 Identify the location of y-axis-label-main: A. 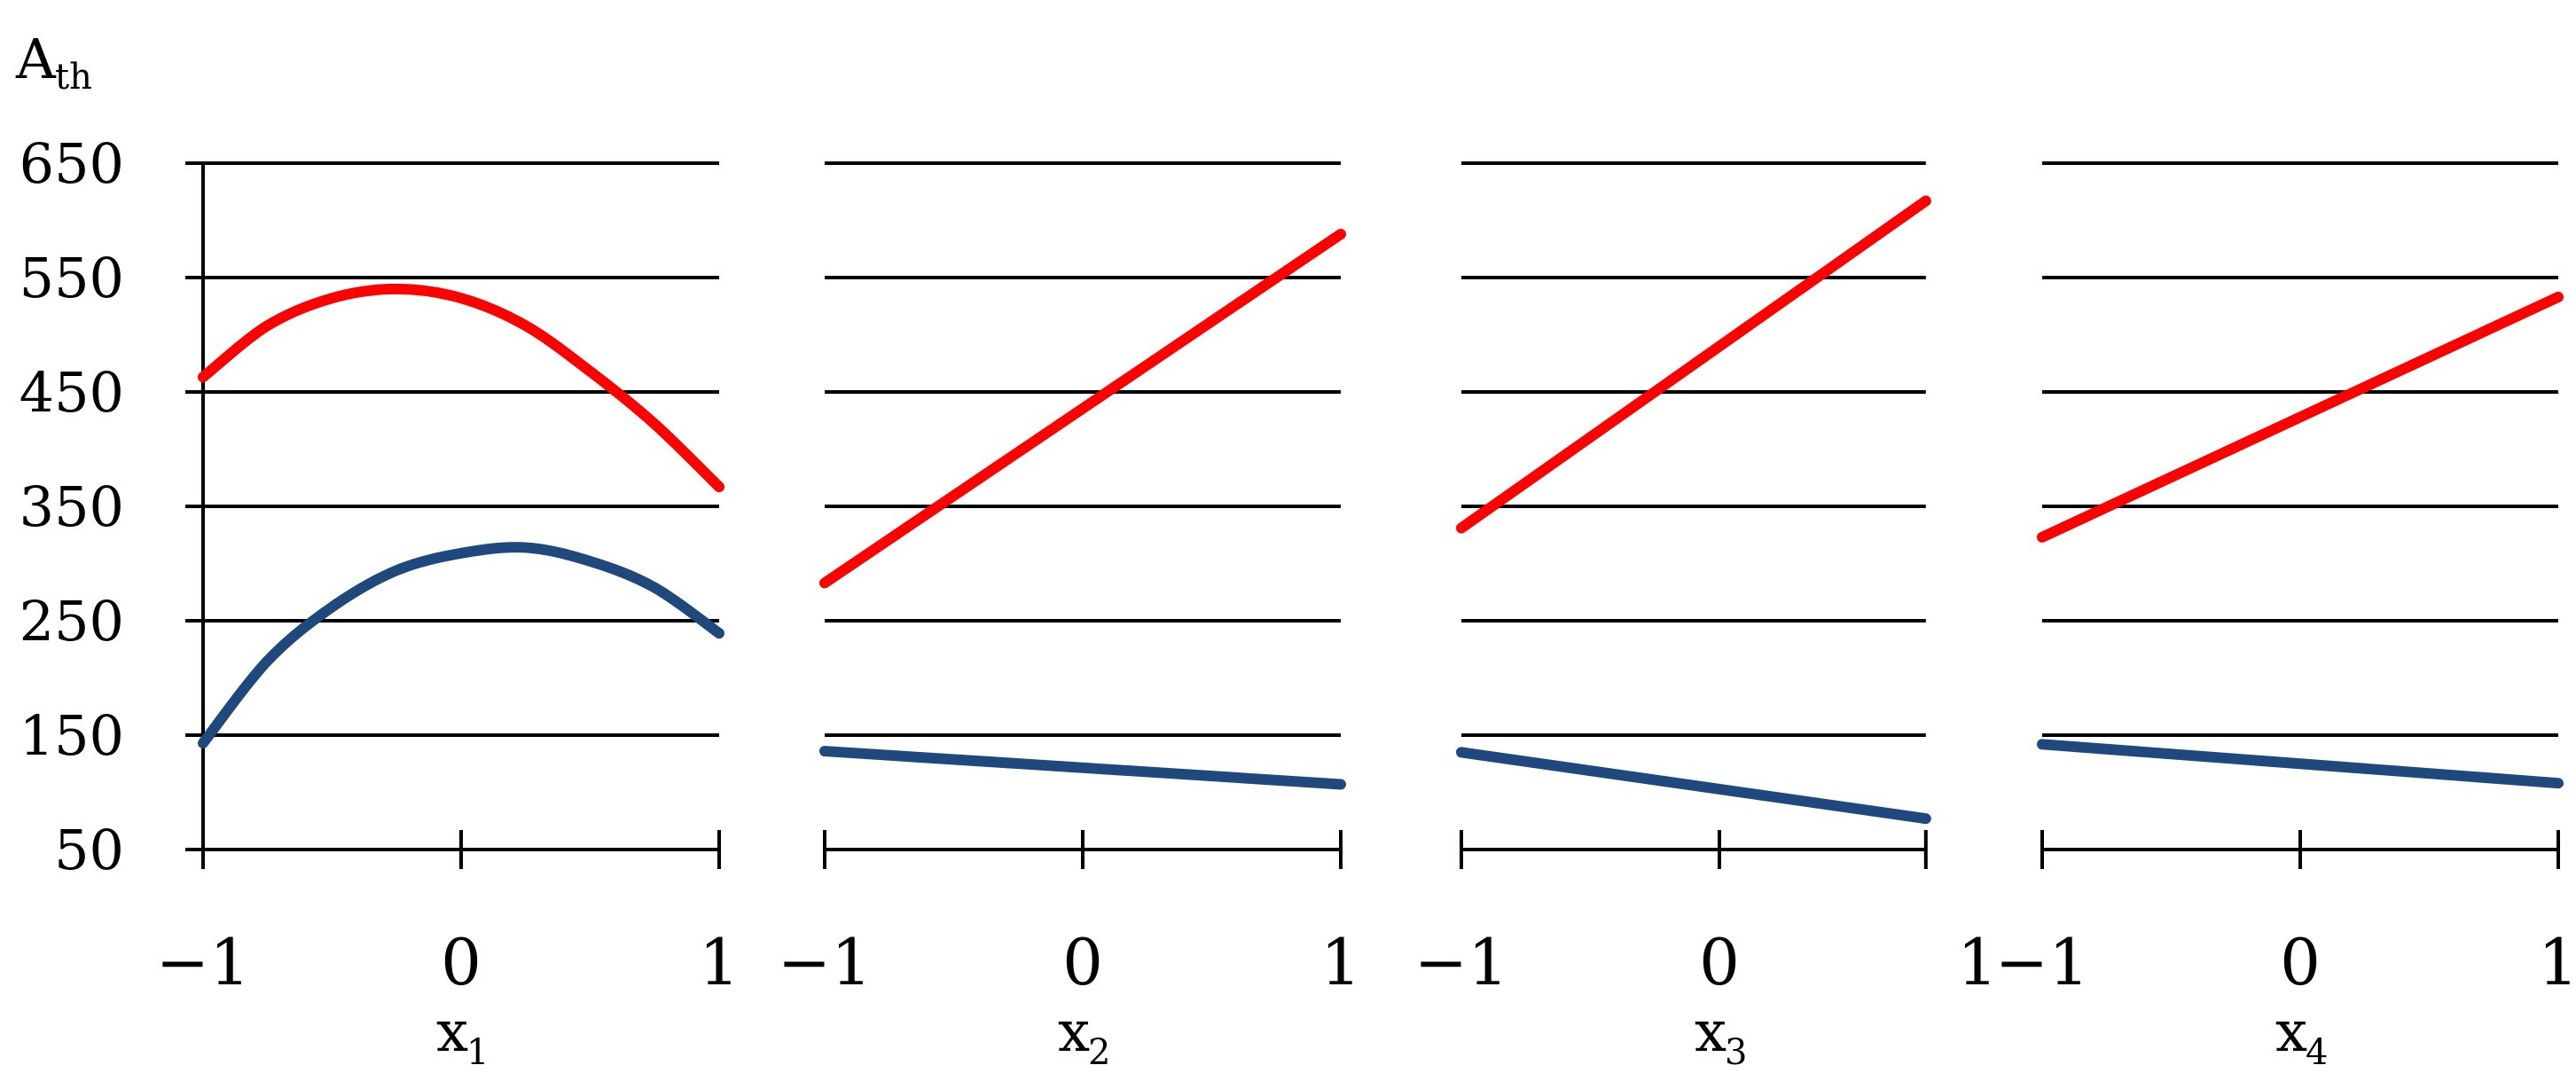
(36, 59).